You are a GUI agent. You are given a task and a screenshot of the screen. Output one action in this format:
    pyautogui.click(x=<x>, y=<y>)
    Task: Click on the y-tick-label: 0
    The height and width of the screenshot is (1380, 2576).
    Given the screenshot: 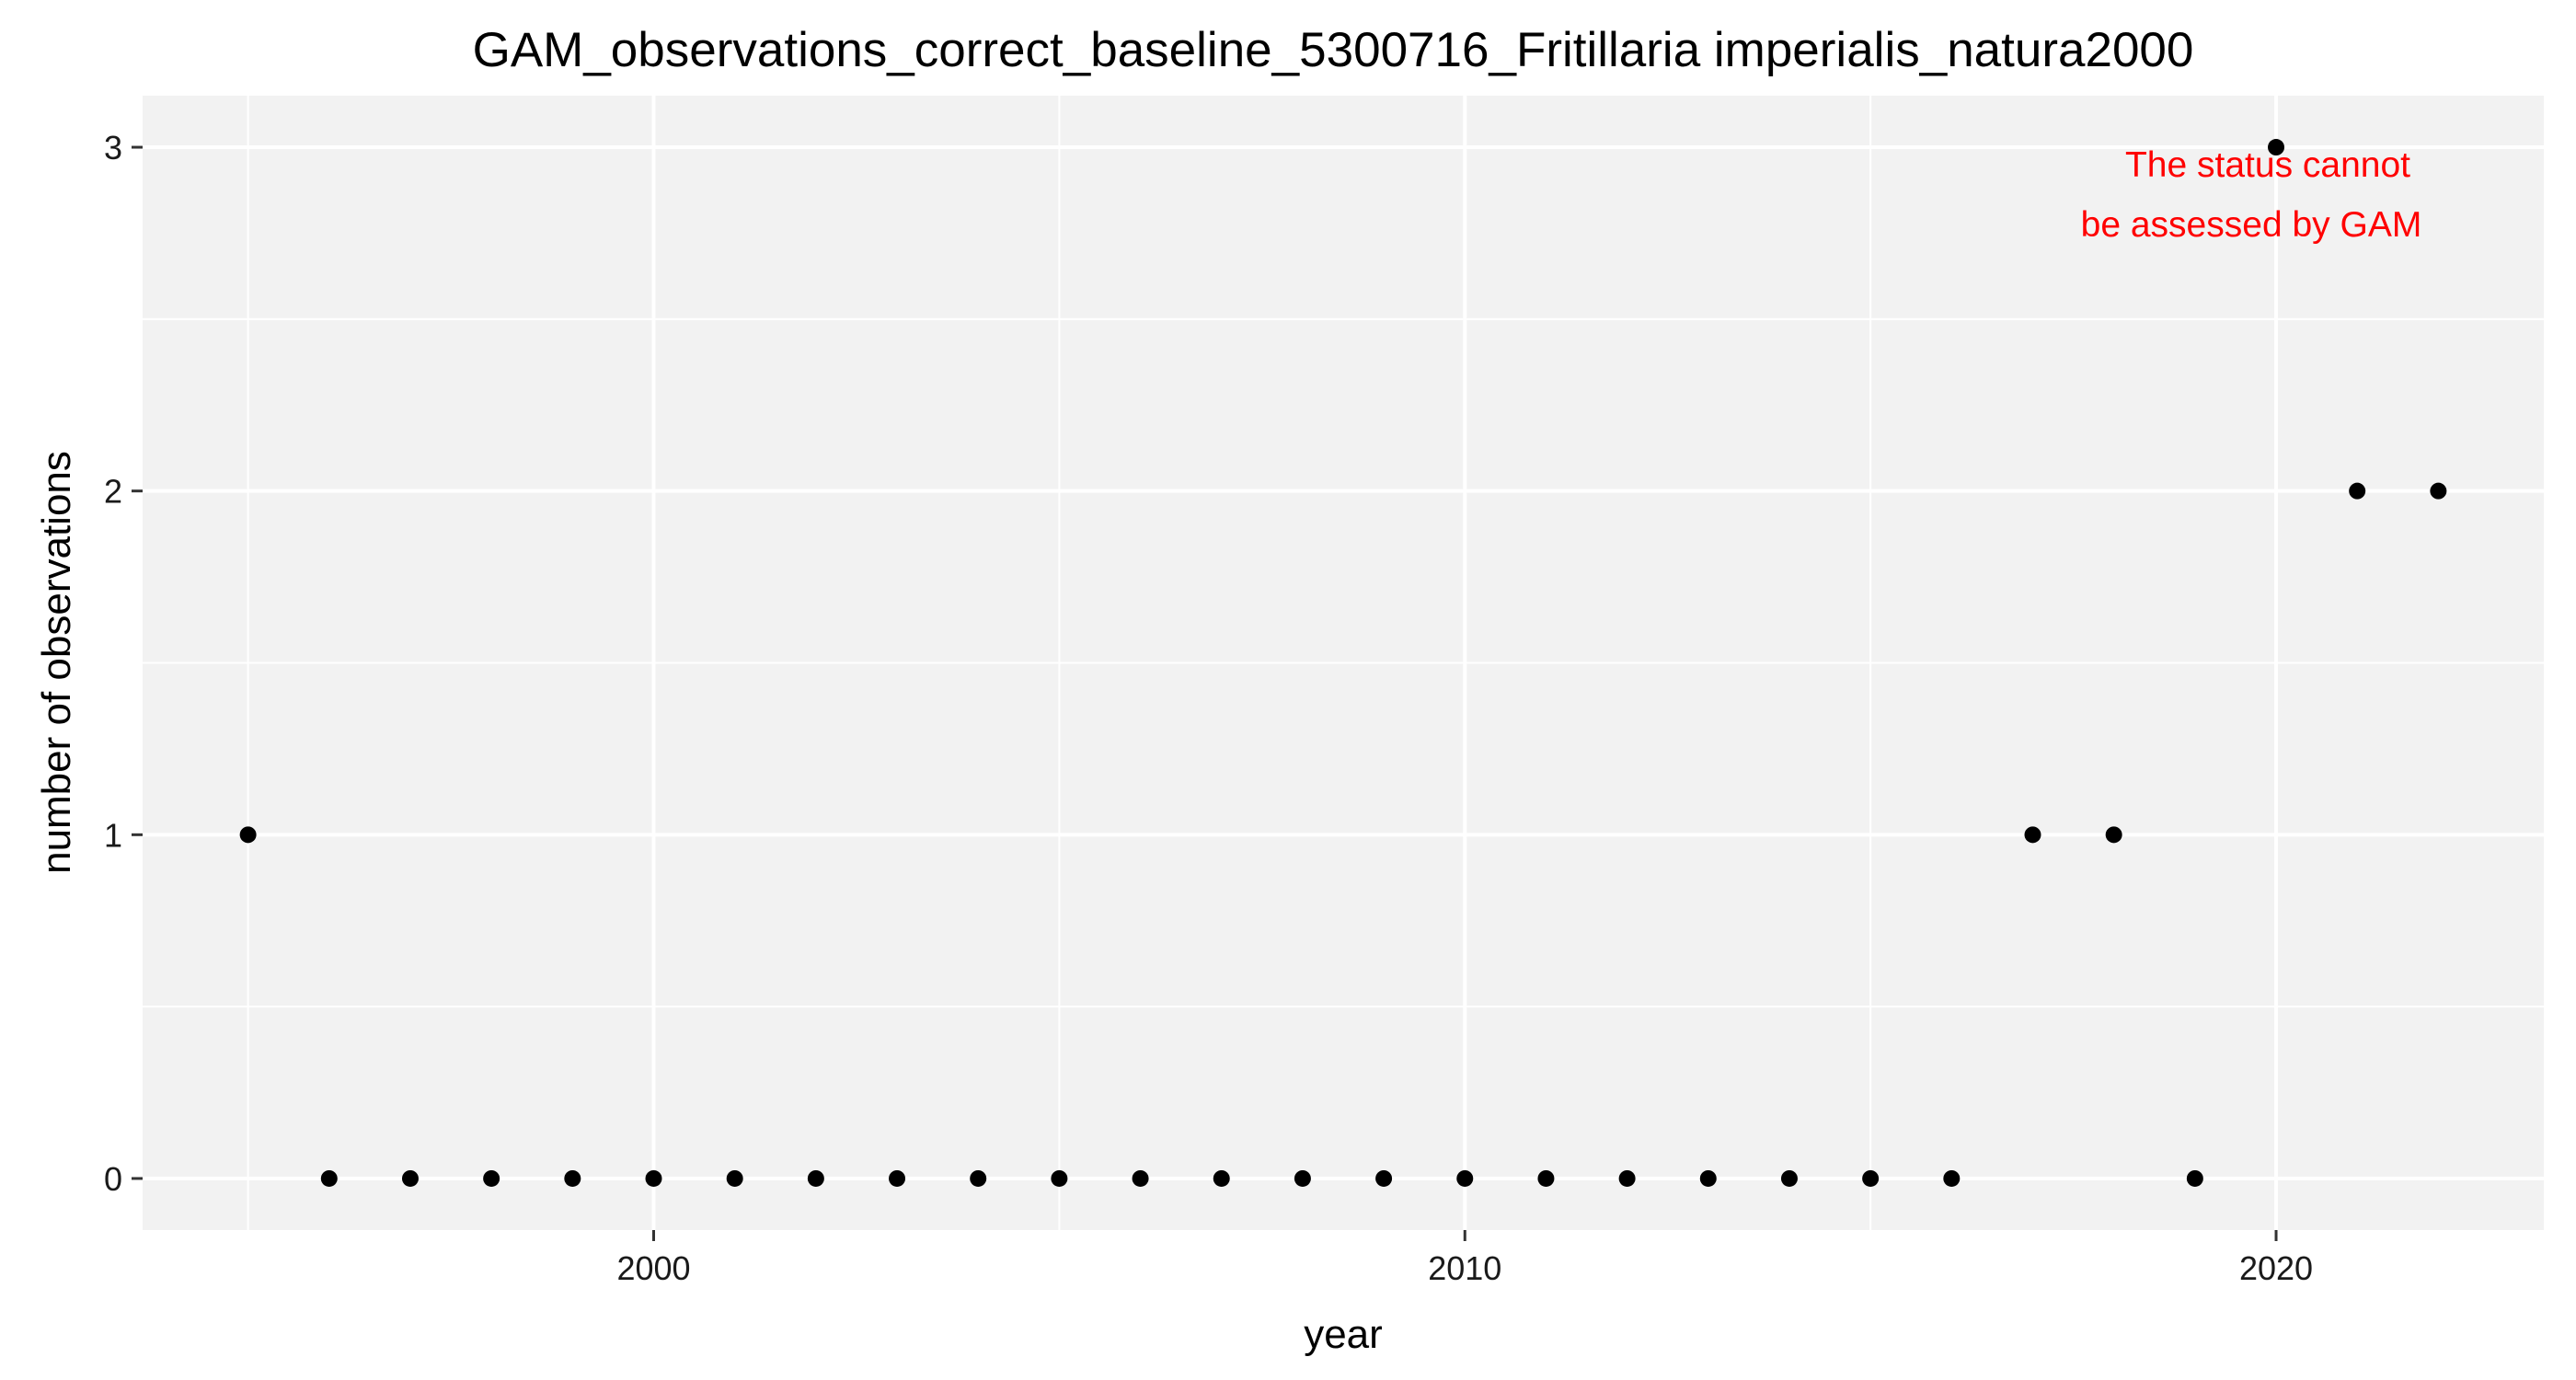 What is the action you would take?
    pyautogui.click(x=113, y=1179)
    